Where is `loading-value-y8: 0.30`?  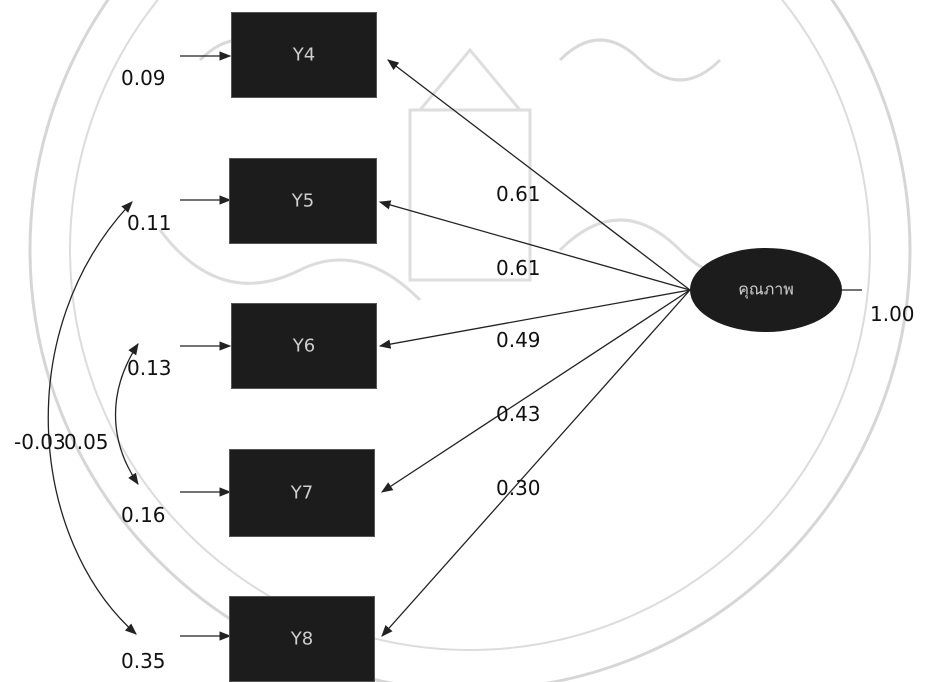
loading-value-y8: 0.30 is located at coordinates (518, 488).